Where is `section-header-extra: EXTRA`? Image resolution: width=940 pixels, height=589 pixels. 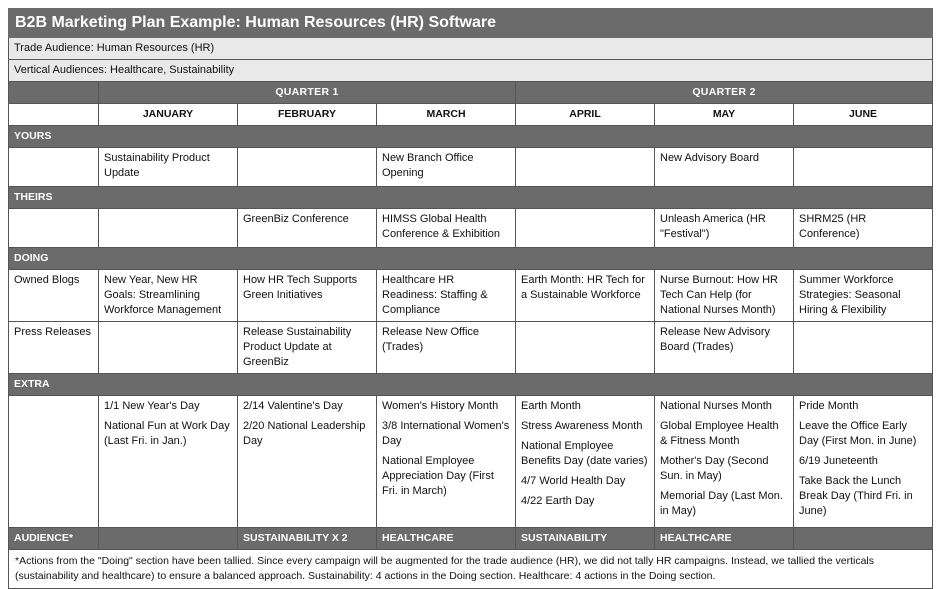 section-header-extra: EXTRA is located at coordinates (470, 384).